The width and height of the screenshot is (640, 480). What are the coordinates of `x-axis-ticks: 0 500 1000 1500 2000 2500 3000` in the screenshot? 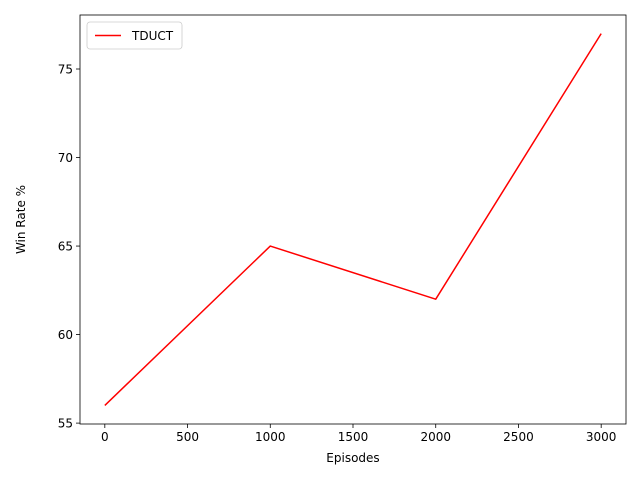 It's located at (358, 434).